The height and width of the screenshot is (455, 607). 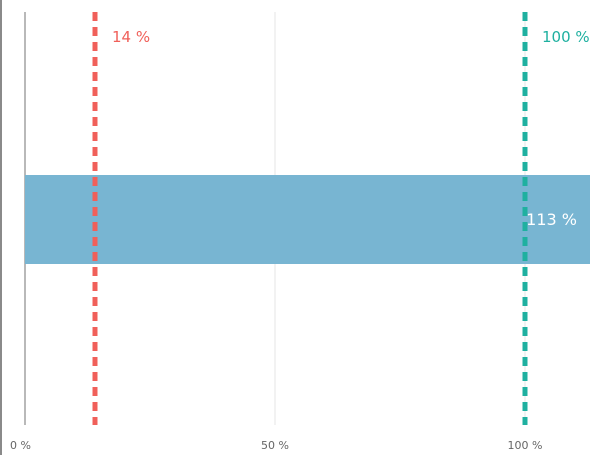 I want to click on bar-data-label: 113 %, so click(x=551, y=219).